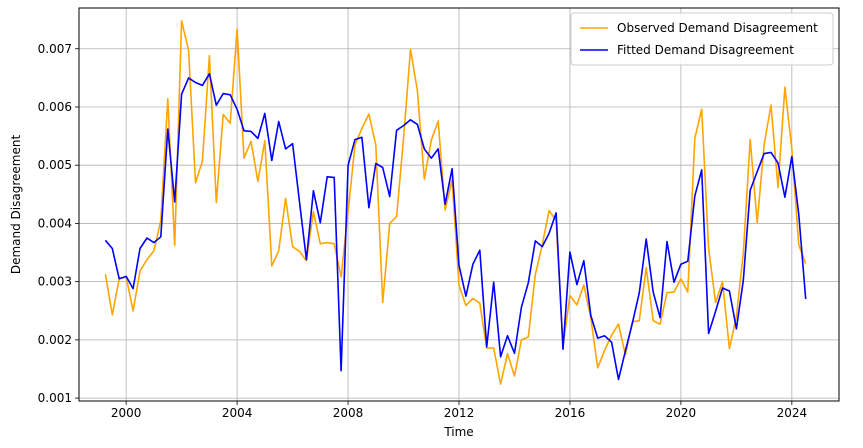  Describe the element at coordinates (570, 413) in the screenshot. I see `x-tick-label: 2016` at that location.